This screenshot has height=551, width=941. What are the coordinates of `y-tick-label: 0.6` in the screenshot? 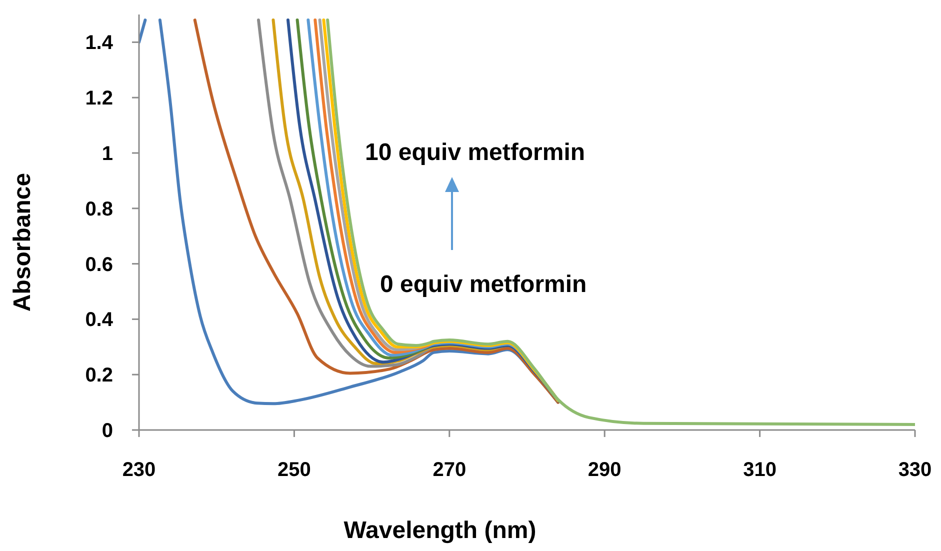 It's located at (99, 265).